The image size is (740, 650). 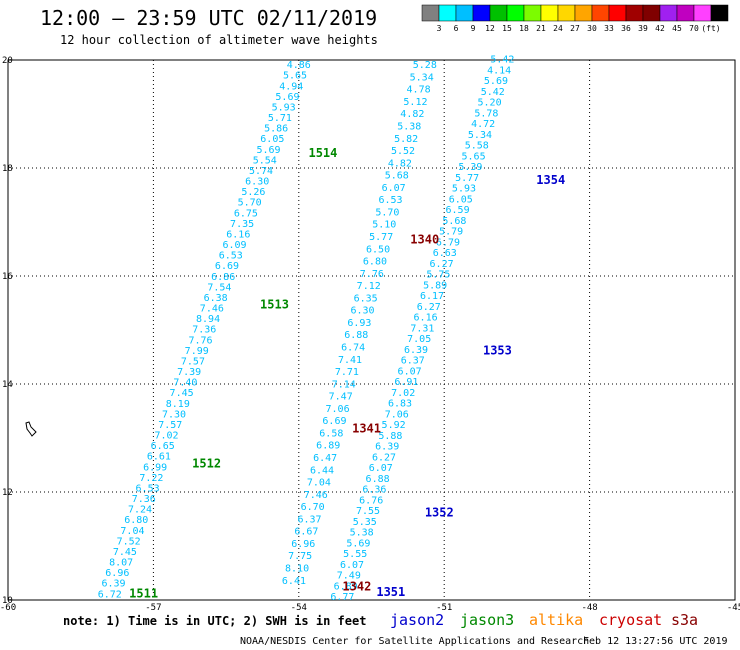 What do you see at coordinates (331, 433) in the screenshot?
I see `wave-height-value: 6.58` at bounding box center [331, 433].